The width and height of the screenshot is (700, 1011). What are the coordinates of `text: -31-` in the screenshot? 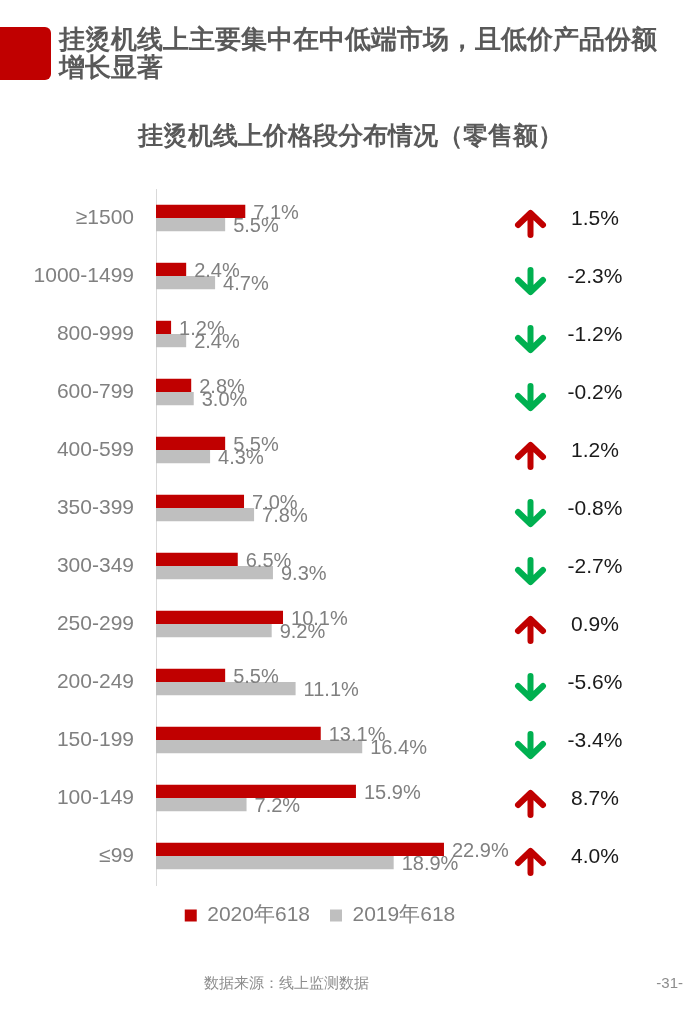 It's located at (669, 983).